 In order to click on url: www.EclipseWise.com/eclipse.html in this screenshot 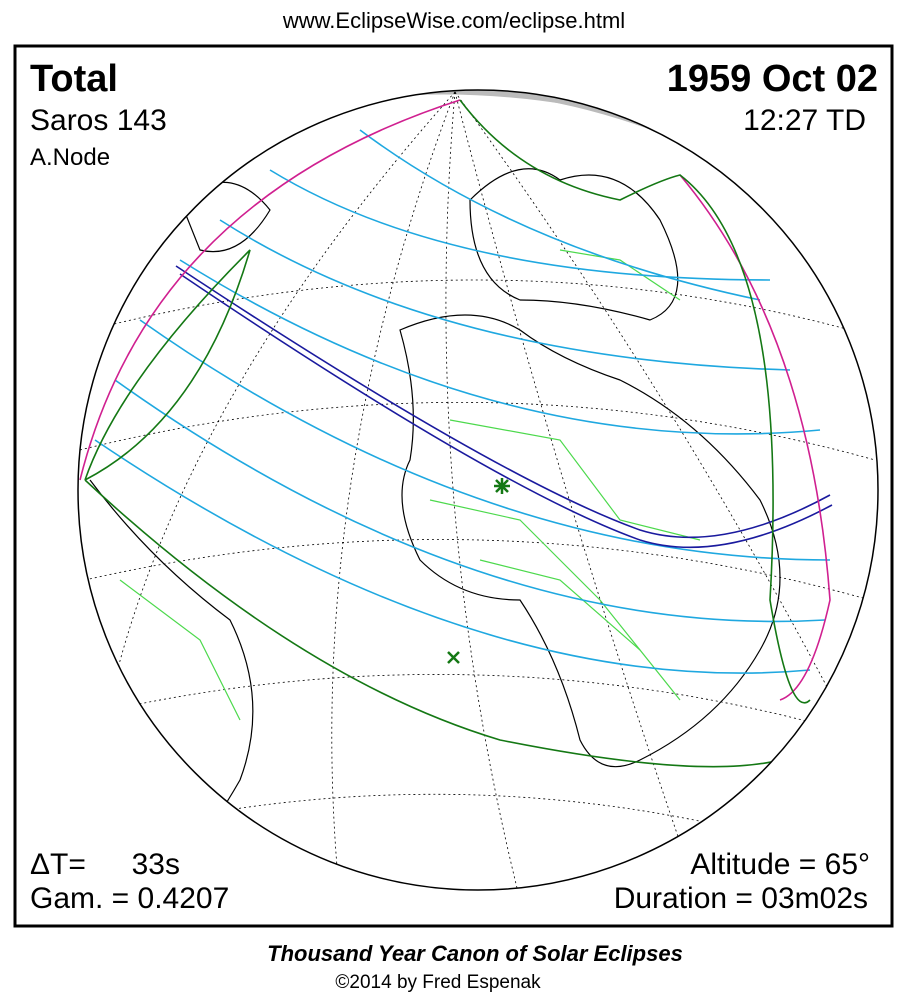, I will do `click(453, 20)`.